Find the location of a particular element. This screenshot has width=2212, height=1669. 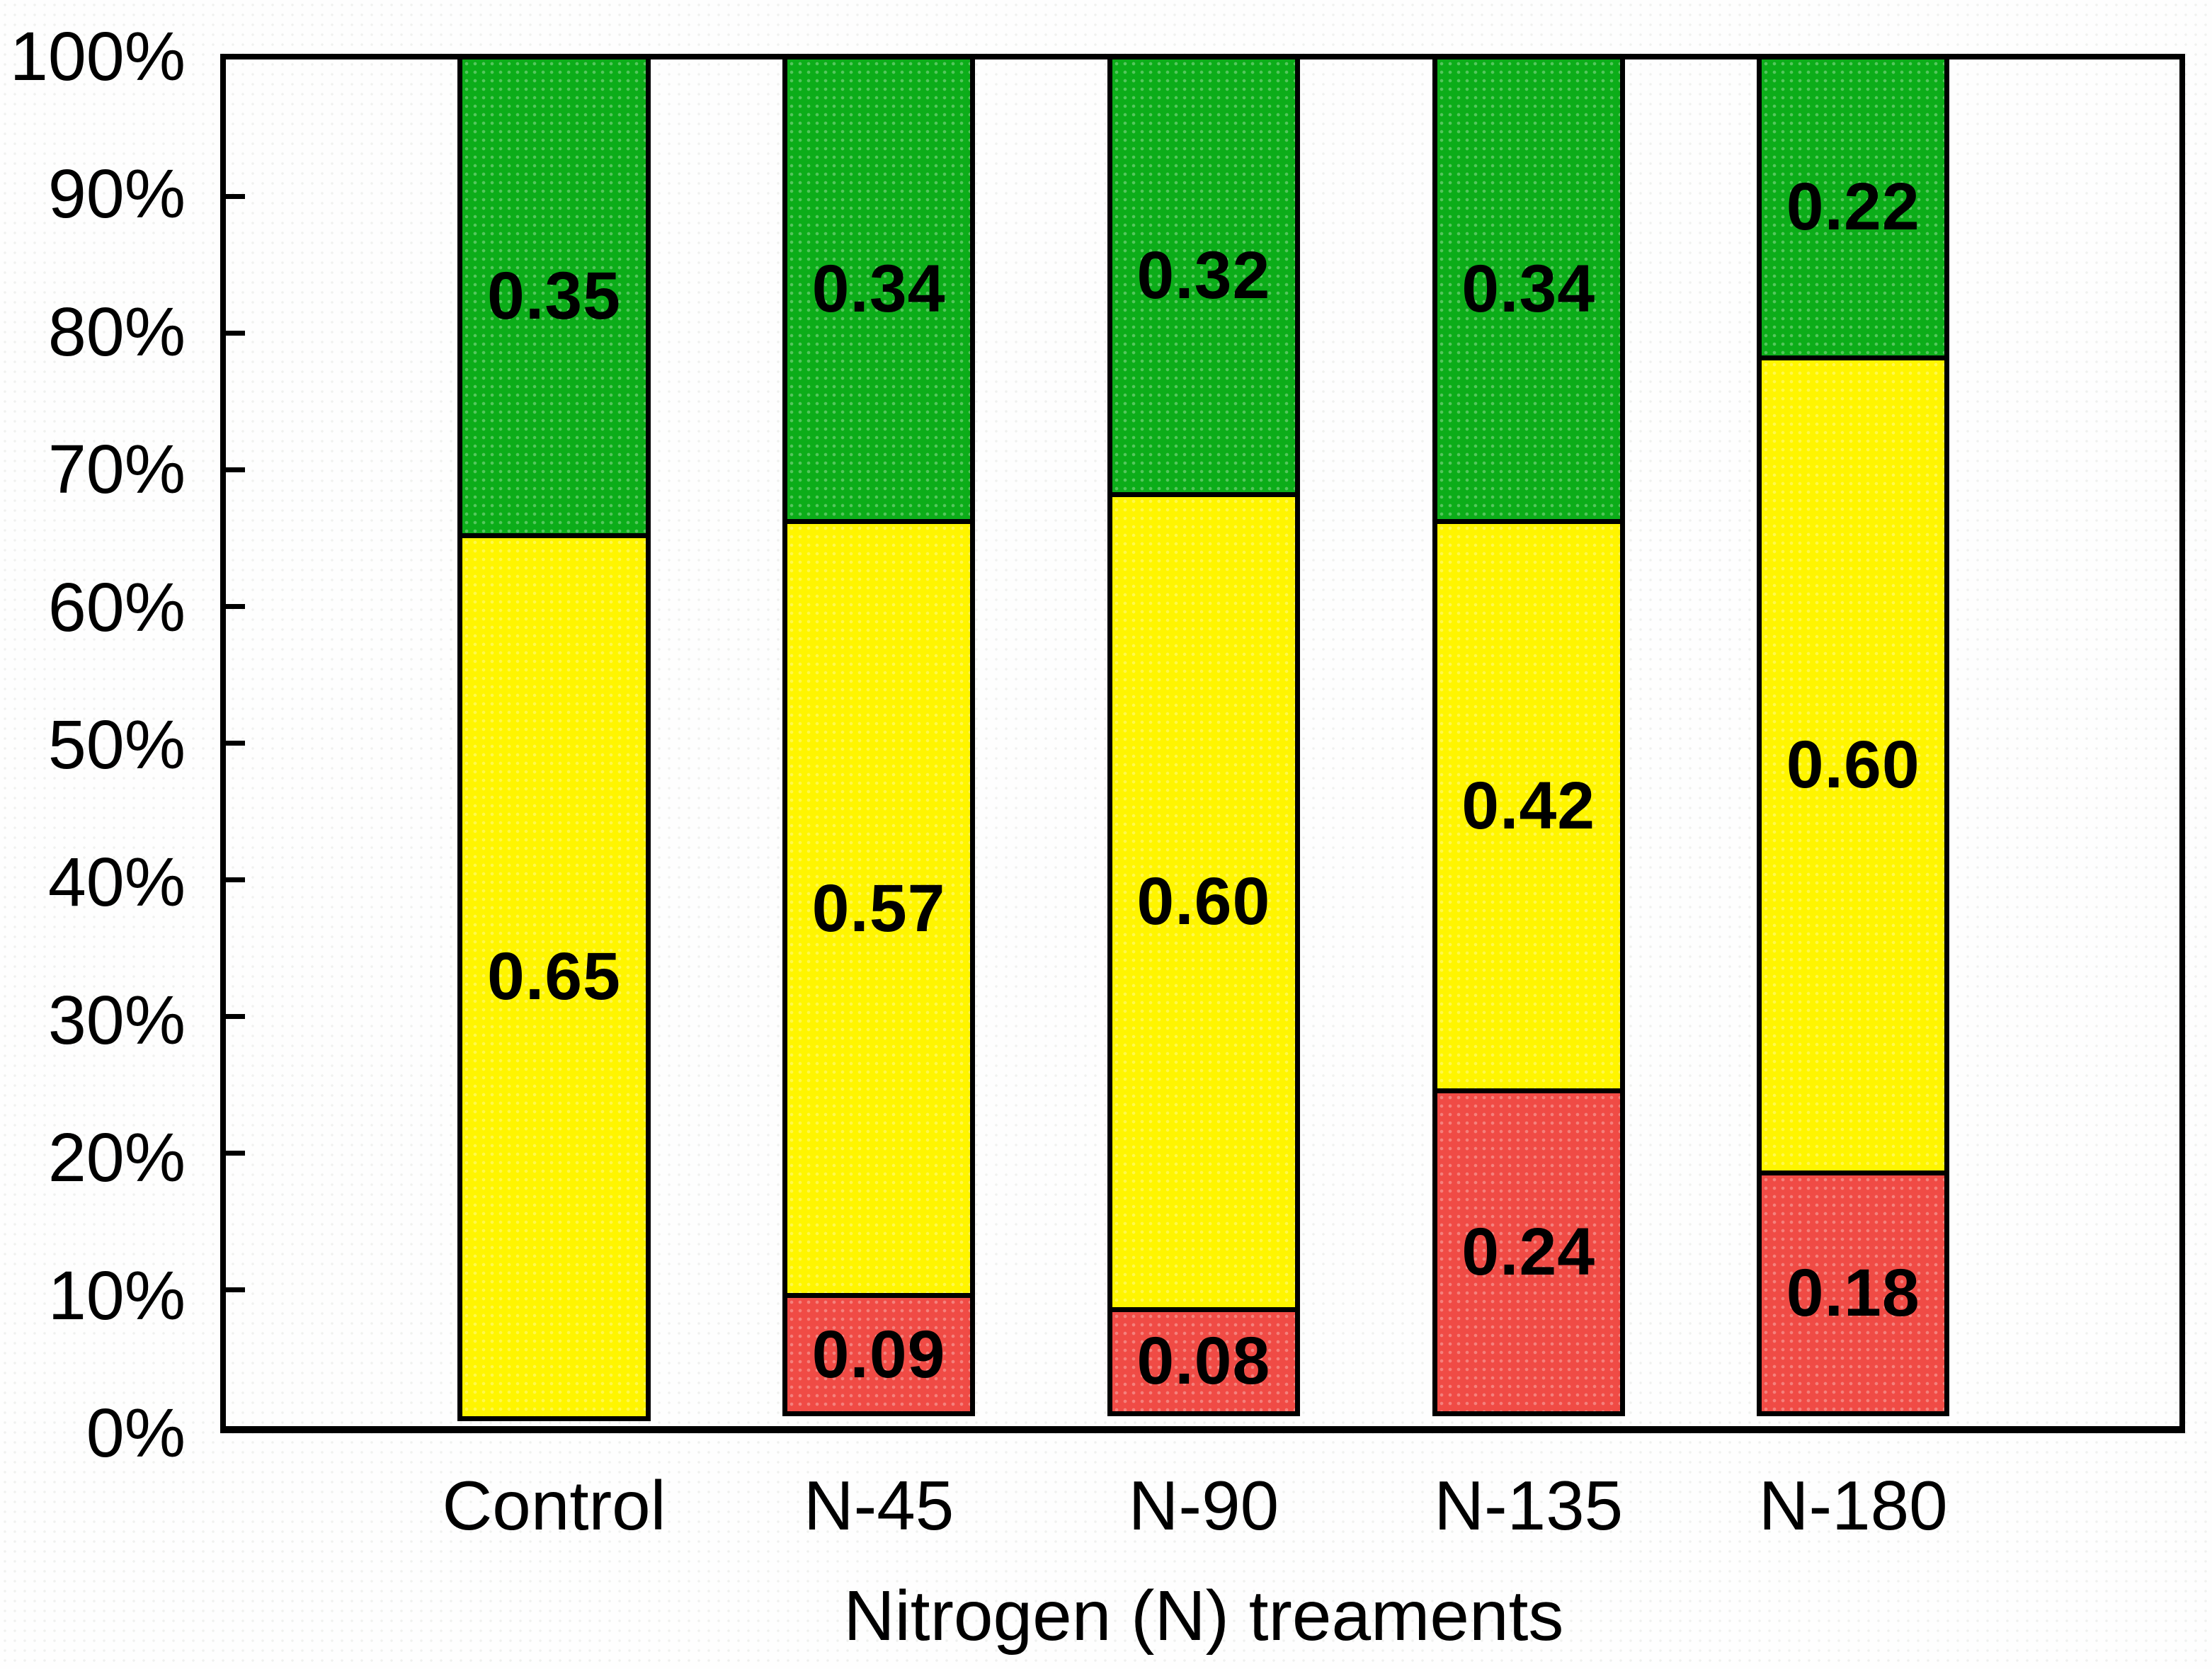

segment-value-label: 0.32 is located at coordinates (1204, 275).